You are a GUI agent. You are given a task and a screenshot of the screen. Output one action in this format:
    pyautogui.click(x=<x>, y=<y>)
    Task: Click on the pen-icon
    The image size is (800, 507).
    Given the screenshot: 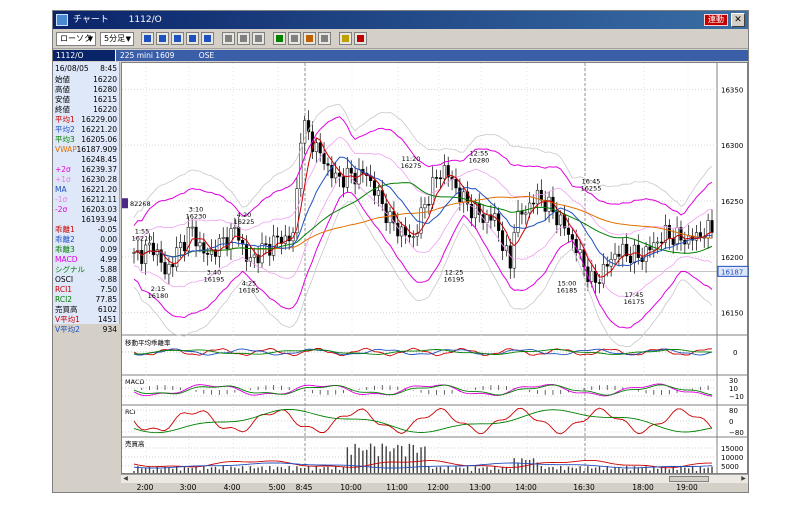 What is the action you would take?
    pyautogui.click(x=294, y=38)
    